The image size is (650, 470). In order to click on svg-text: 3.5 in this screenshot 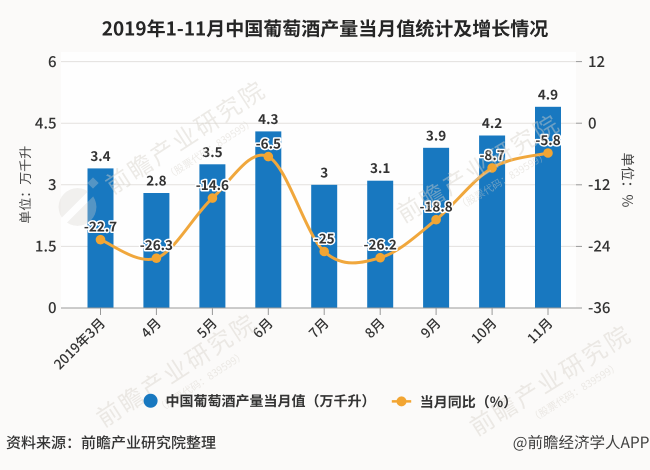, I will do `click(212, 151)`.